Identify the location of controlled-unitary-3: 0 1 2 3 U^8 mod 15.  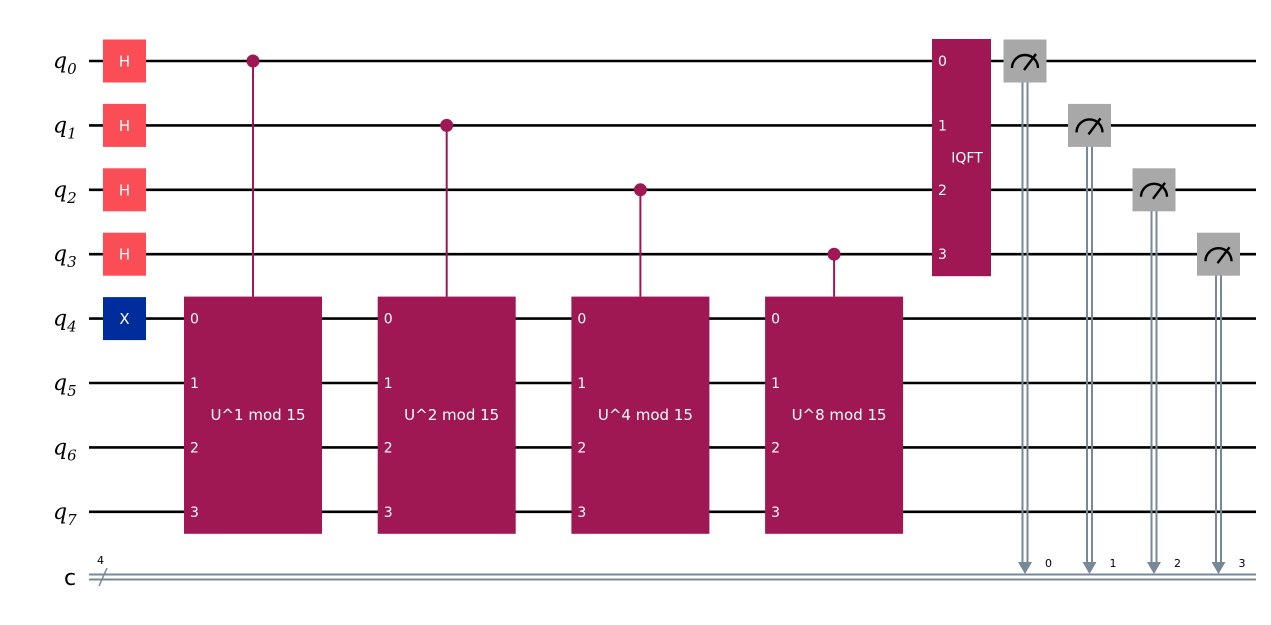
(834, 390).